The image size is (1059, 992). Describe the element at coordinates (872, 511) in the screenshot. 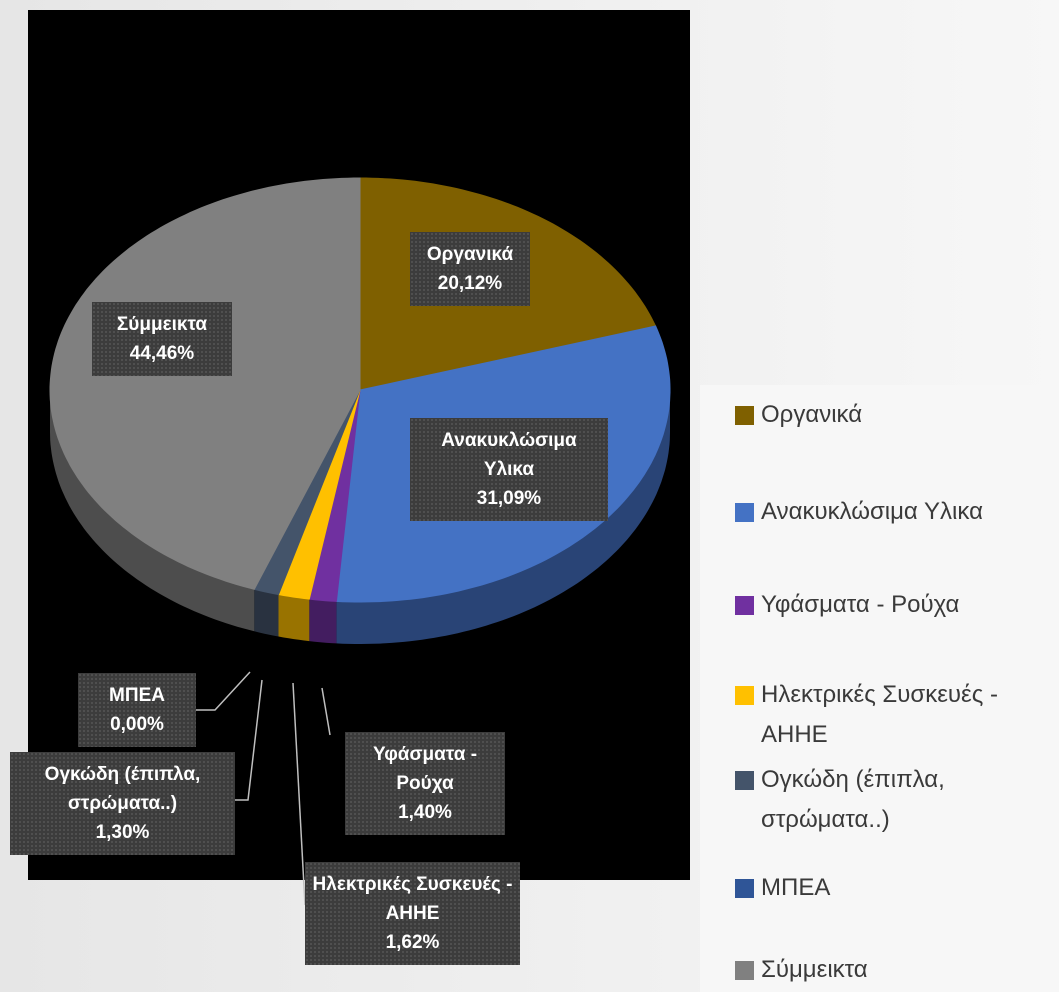

I see `legend-label: Ανακυκλώσιμα Υλικα` at that location.